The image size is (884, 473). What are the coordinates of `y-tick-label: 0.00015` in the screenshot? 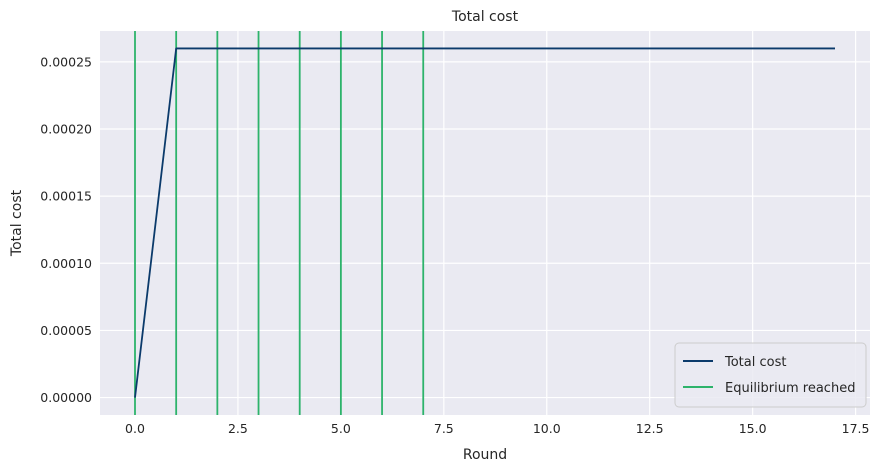 It's located at (66, 196).